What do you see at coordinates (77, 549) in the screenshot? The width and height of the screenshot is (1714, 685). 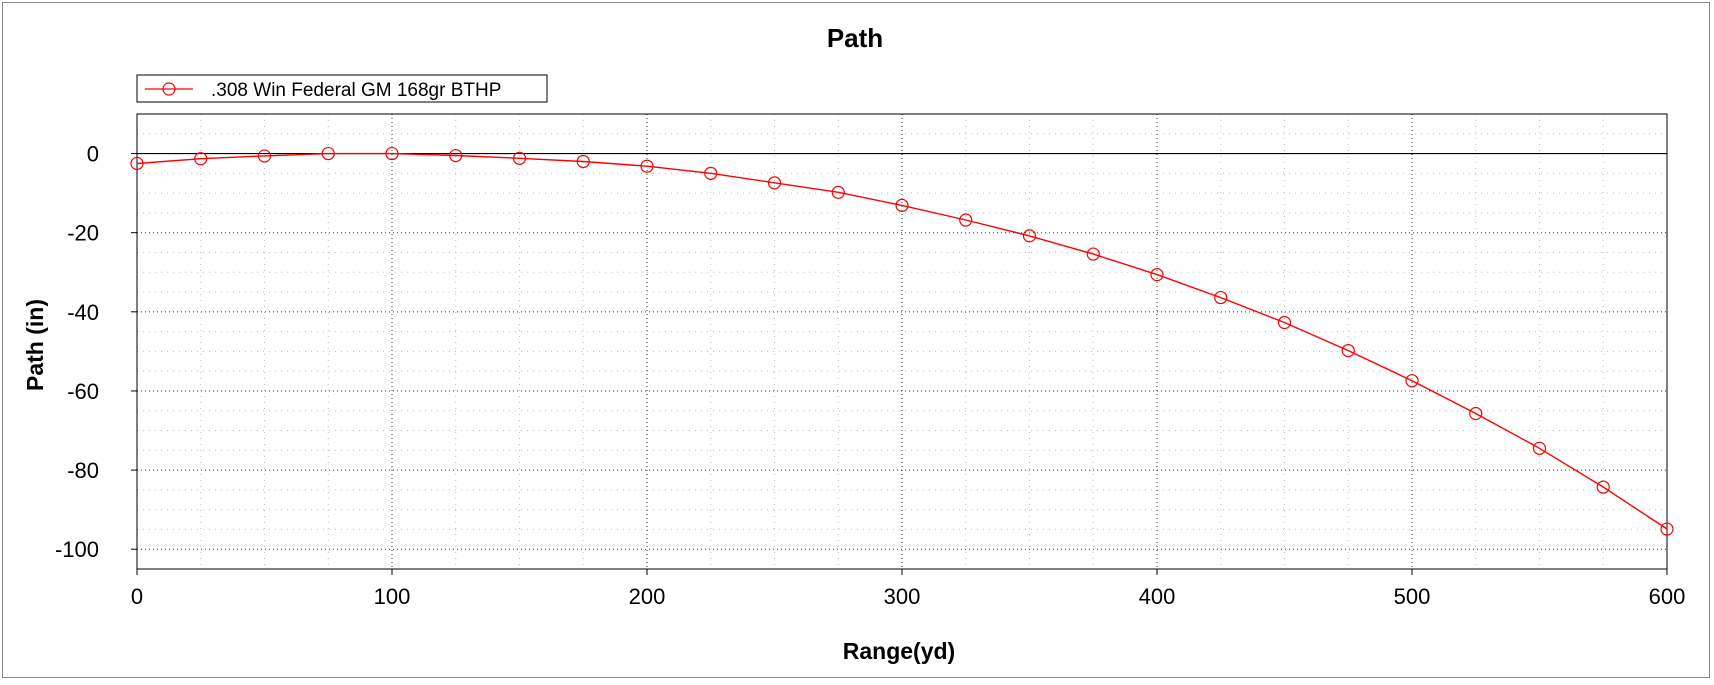 I see `y-tick-label: -100` at bounding box center [77, 549].